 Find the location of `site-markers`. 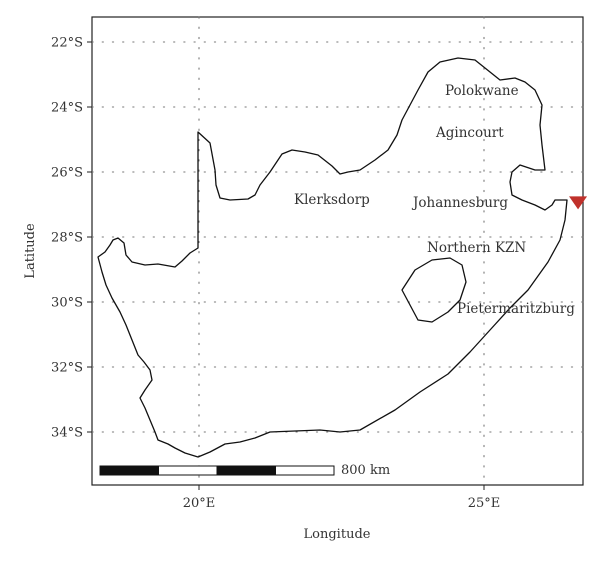

site-markers is located at coordinates (578, 203).